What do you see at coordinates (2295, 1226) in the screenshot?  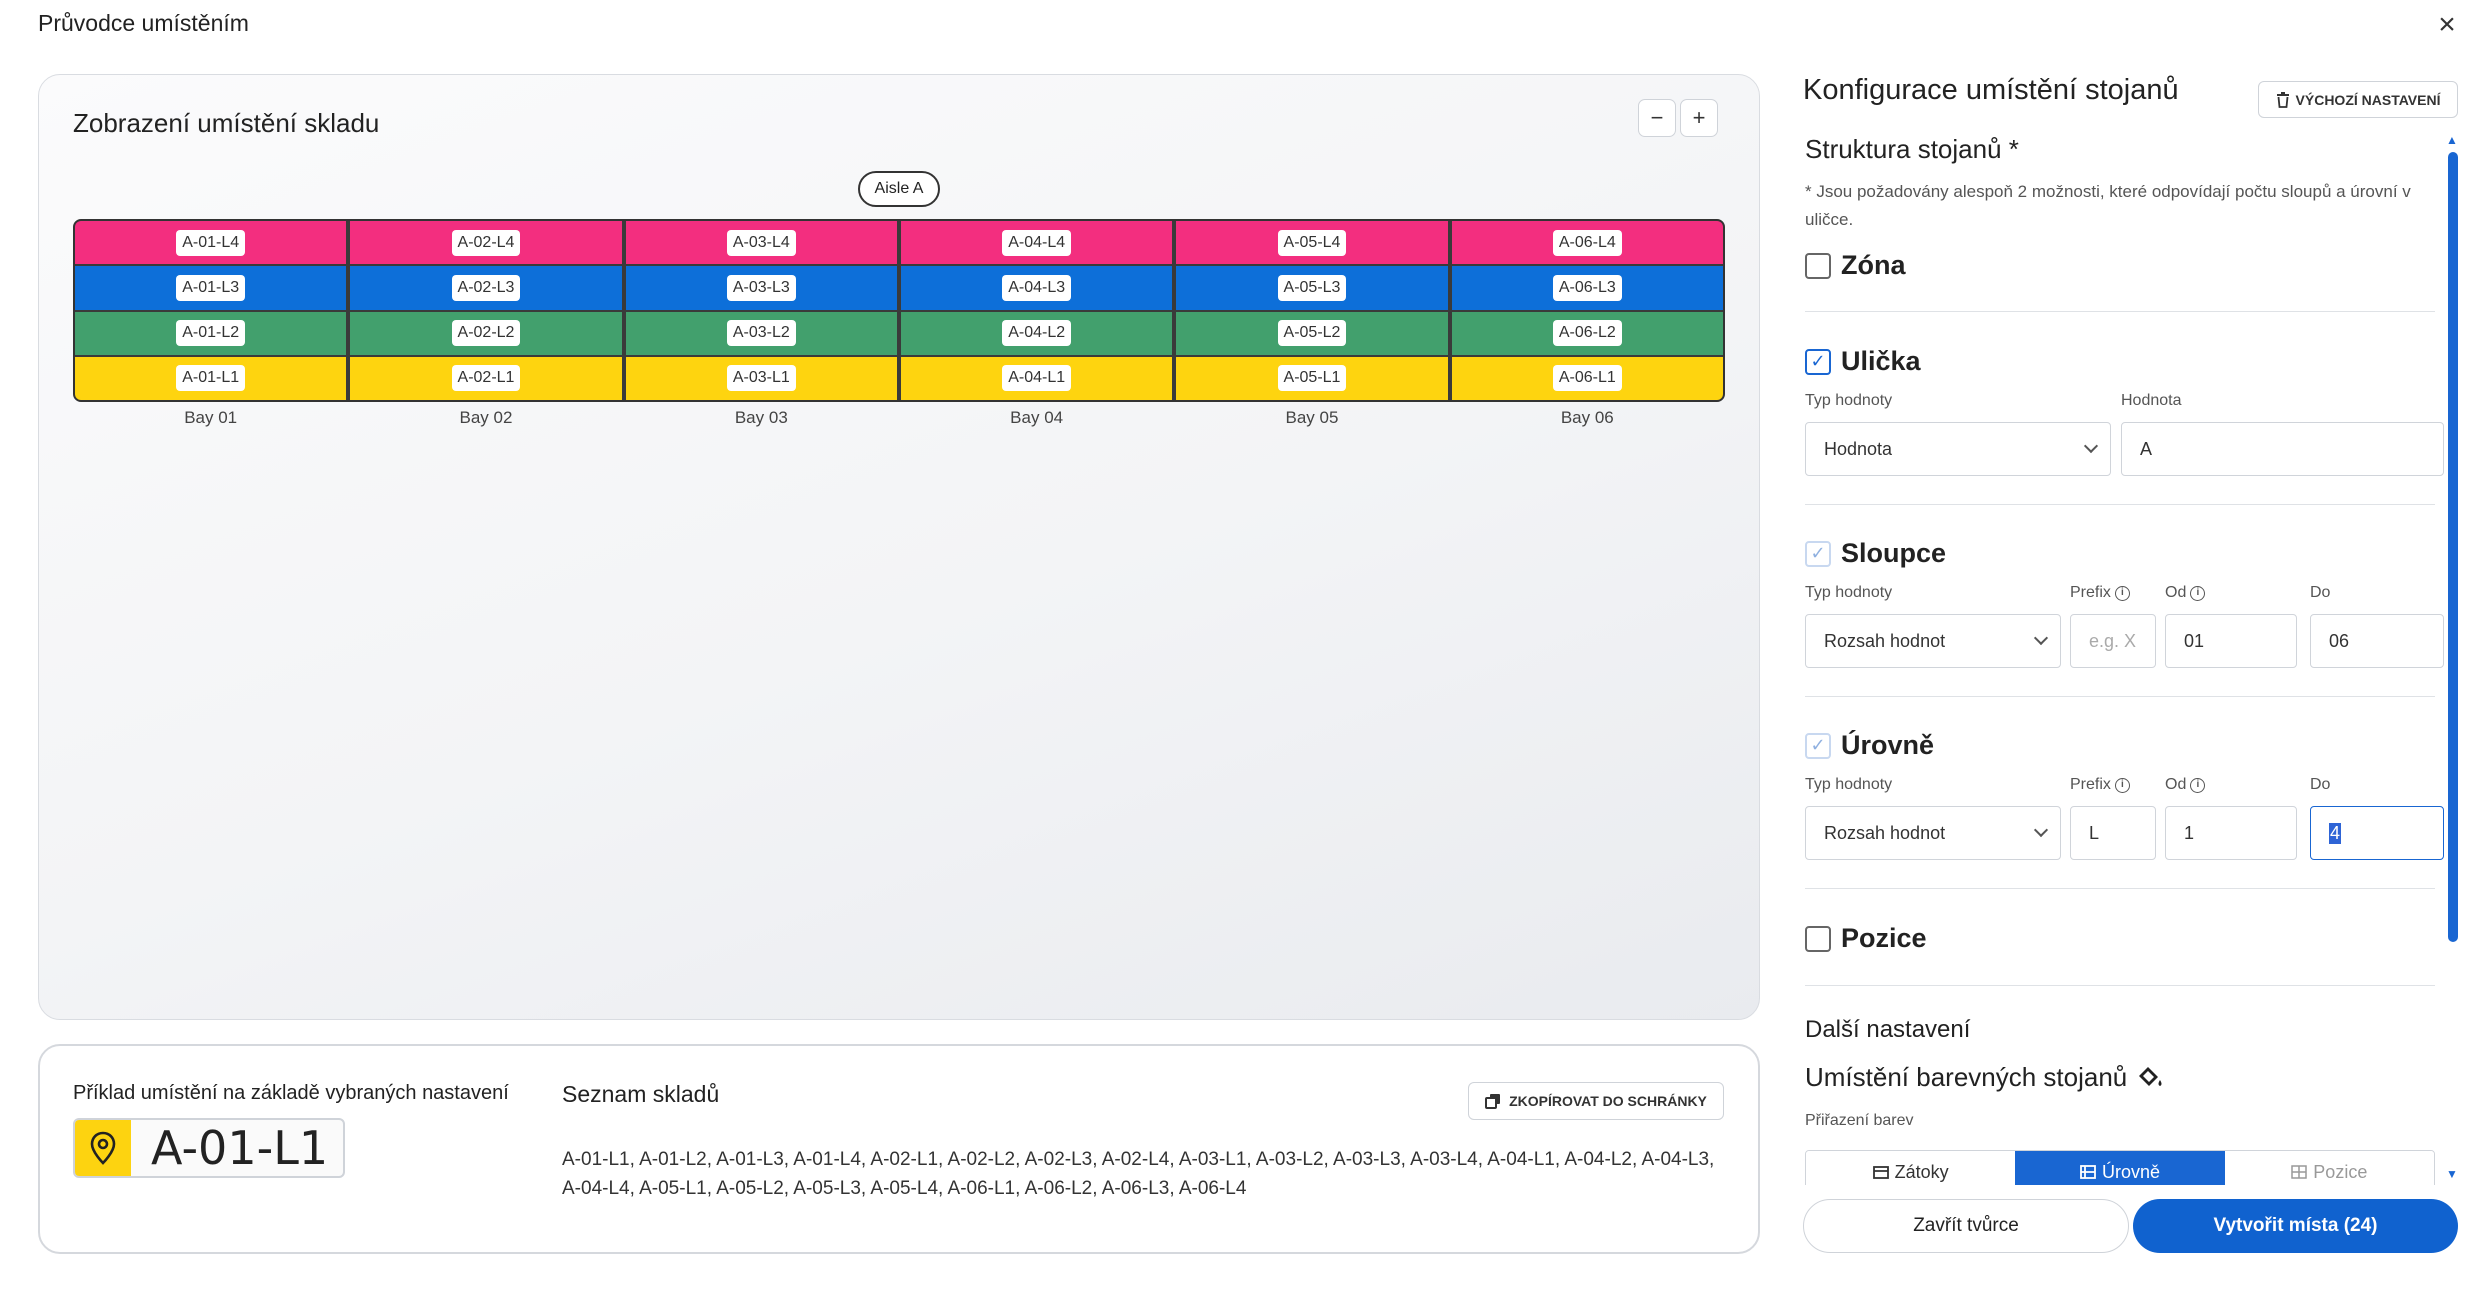 I see `create-locations-button: Vytvořit místa (24)` at bounding box center [2295, 1226].